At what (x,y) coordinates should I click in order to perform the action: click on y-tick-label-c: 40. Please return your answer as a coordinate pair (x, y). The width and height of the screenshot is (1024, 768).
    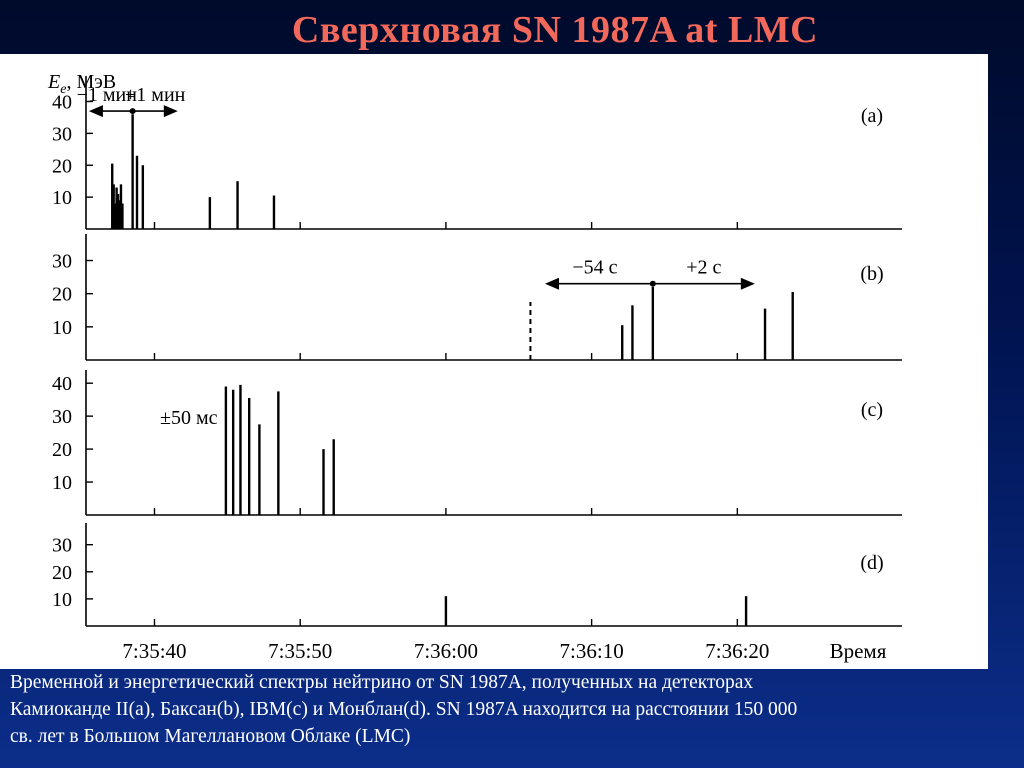
    Looking at the image, I should click on (62, 384).